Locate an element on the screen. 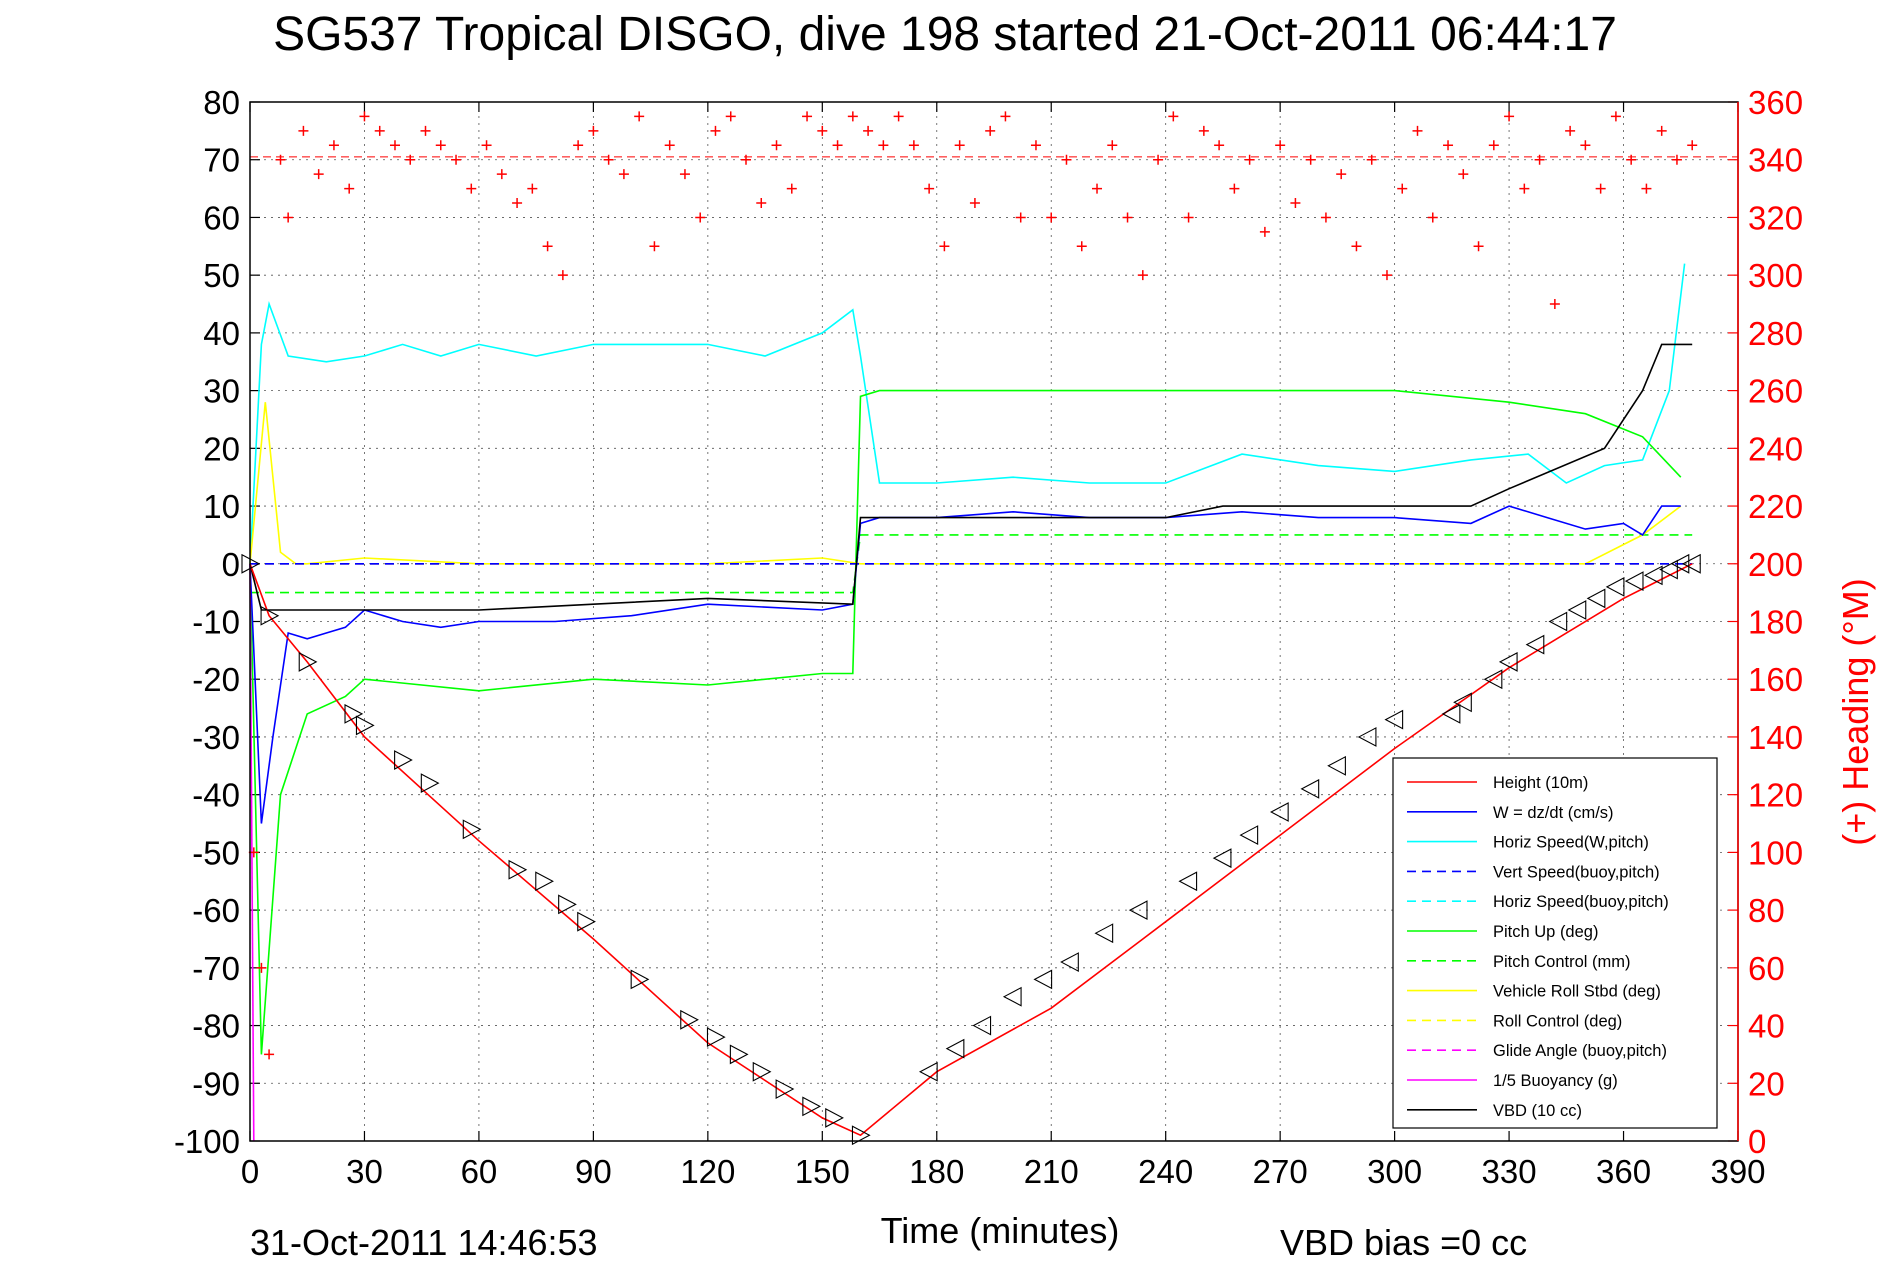 The image size is (1891, 1262). y-right-tick-label: 0 is located at coordinates (1757, 1141).